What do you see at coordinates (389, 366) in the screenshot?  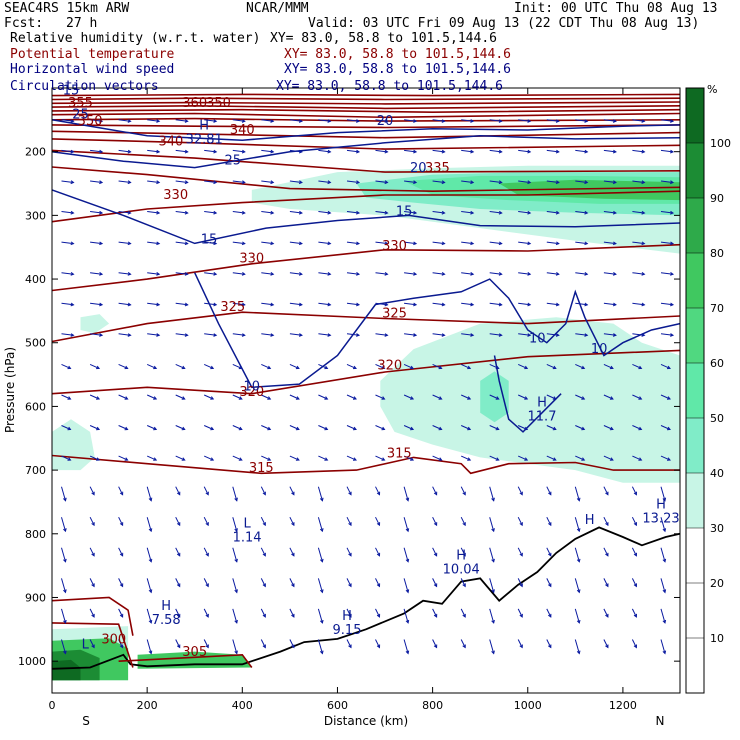 I see `theta-label: 320` at bounding box center [389, 366].